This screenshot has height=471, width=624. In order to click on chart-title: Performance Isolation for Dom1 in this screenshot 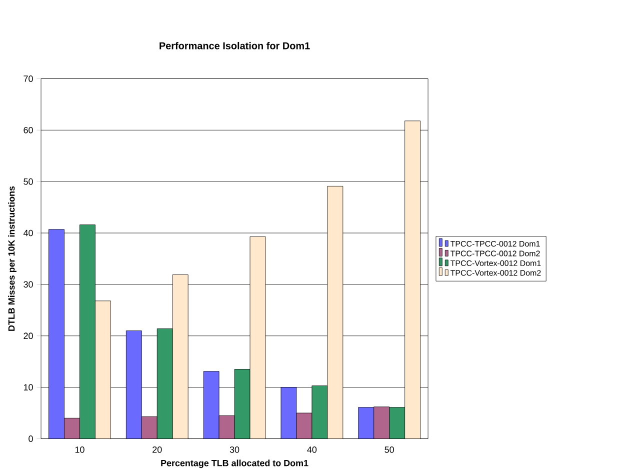, I will do `click(235, 46)`.